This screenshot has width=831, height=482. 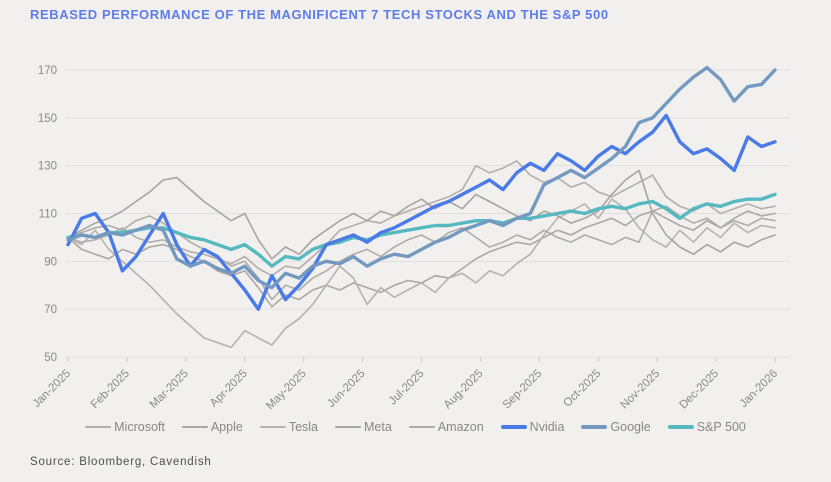 I want to click on legend-item-nvidia: Nvidia, so click(x=532, y=427).